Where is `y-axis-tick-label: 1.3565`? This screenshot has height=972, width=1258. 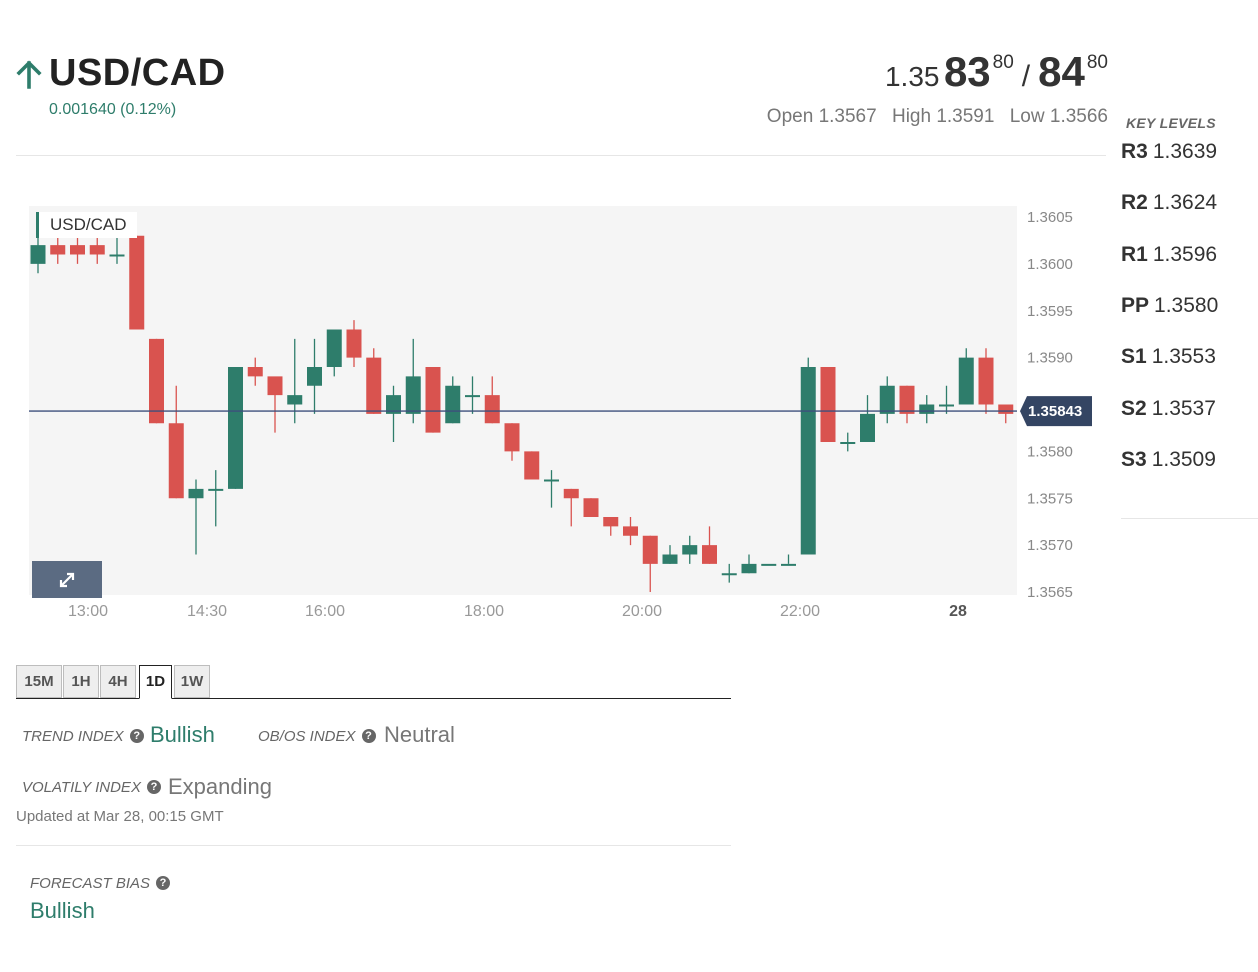
y-axis-tick-label: 1.3565 is located at coordinates (1050, 592).